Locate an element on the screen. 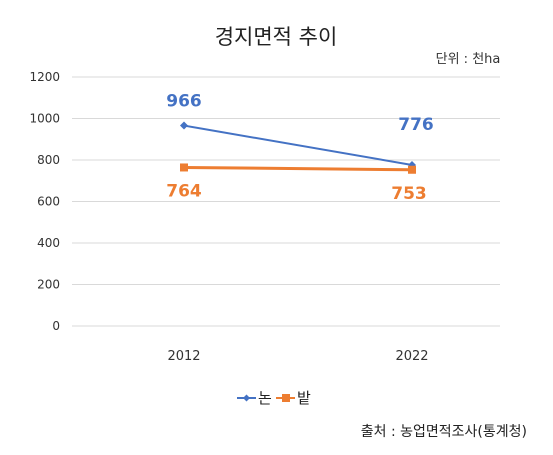 Image resolution: width=553 pixels, height=455 pixels. data-labels: 966 776 764 753 is located at coordinates (300, 148).